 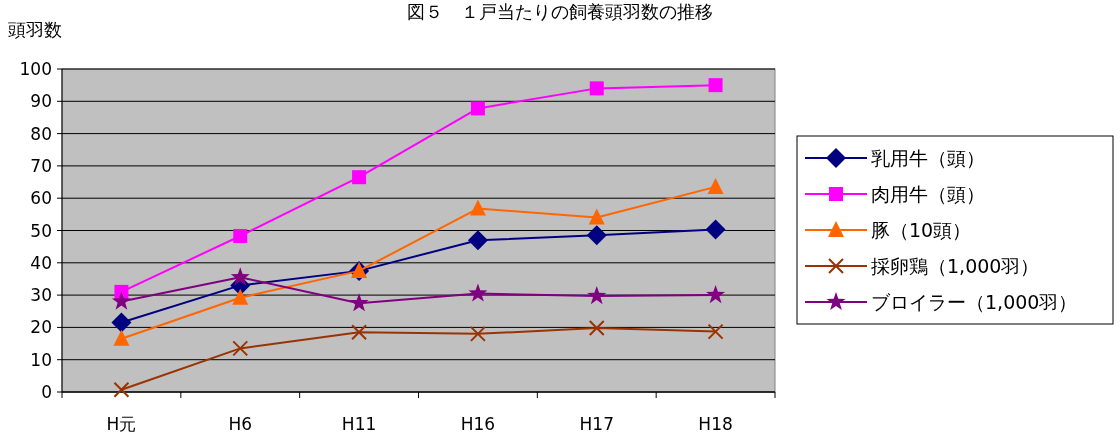 I want to click on x-tick-label: H17, so click(x=596, y=424).